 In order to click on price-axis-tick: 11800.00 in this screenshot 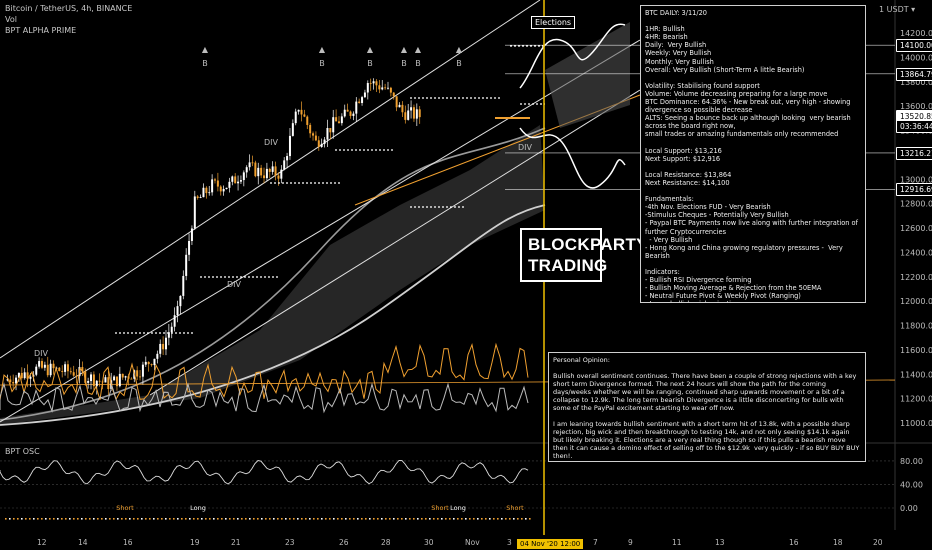, I will do `click(916, 326)`.